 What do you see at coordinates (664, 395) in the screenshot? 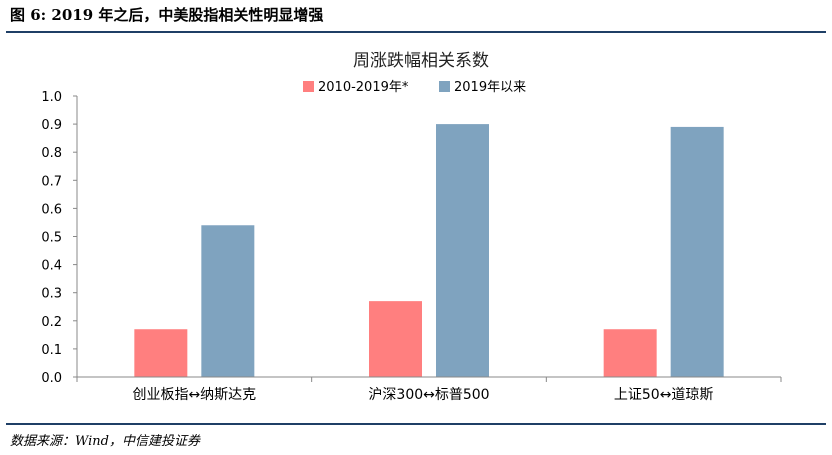
I see `x-category-label: 上证50↔道琼斯` at bounding box center [664, 395].